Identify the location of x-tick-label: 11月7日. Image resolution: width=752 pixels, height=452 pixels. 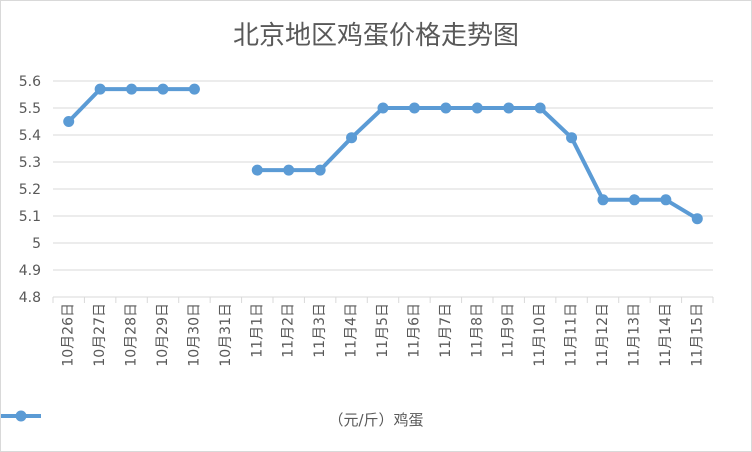
(446, 330).